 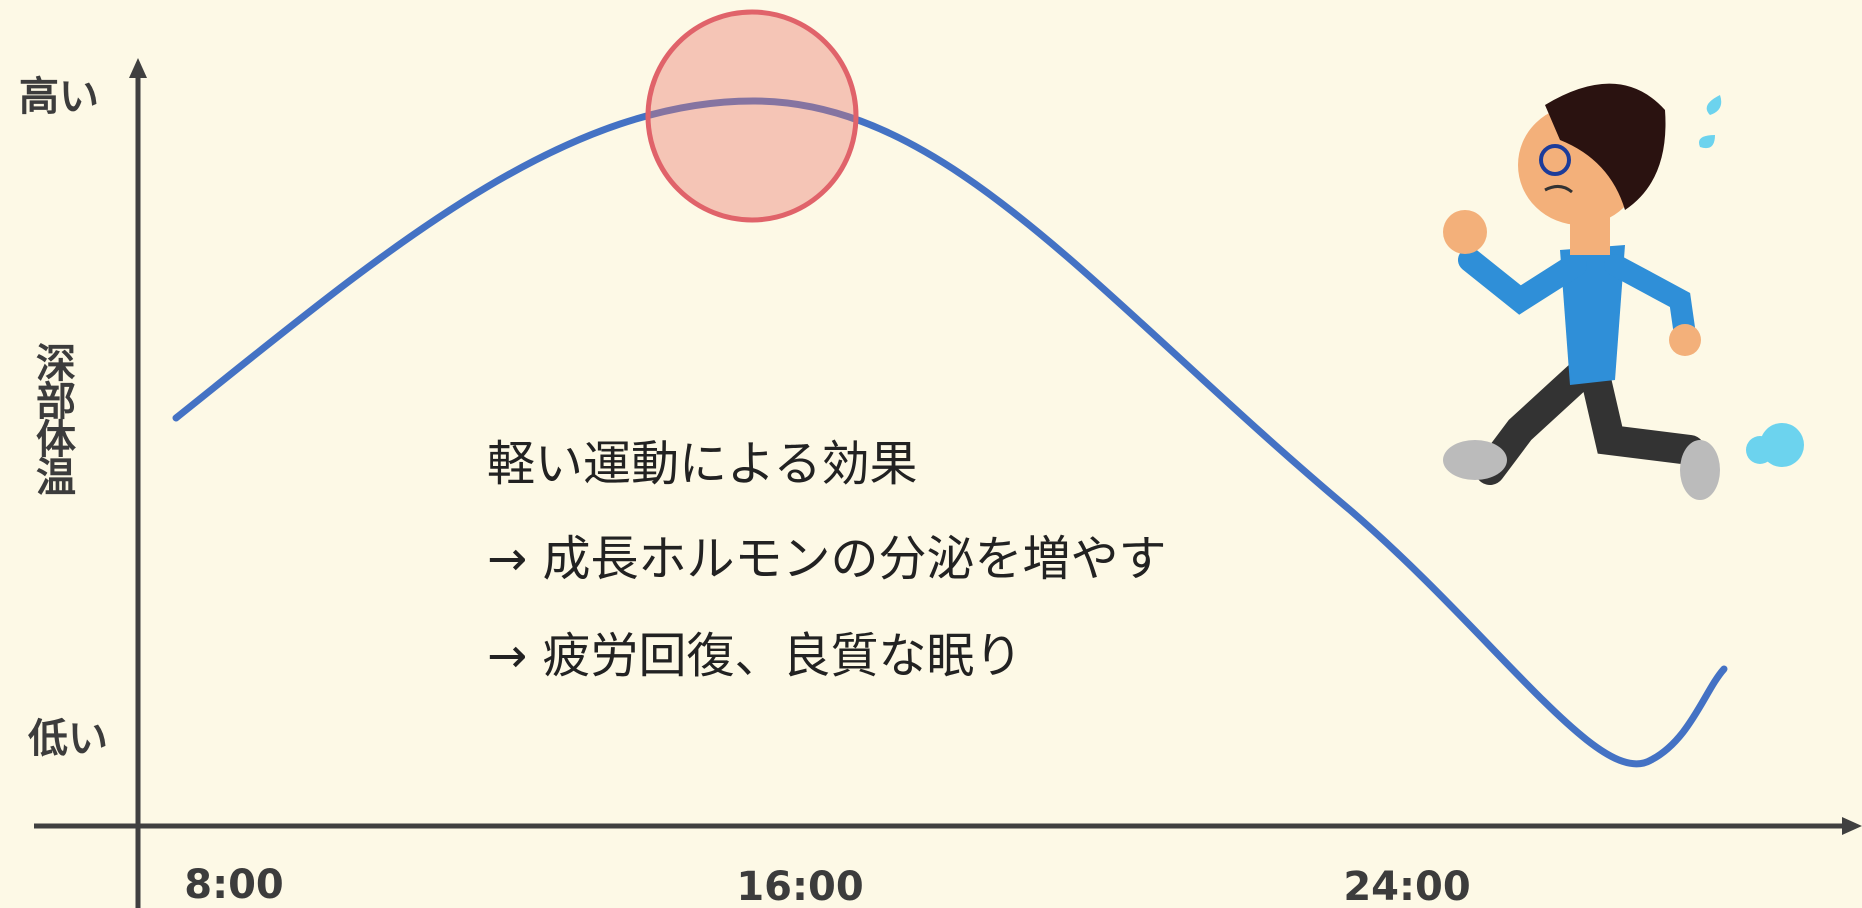 What do you see at coordinates (702, 464) in the screenshot?
I see `note-line: 軽い運動による効果` at bounding box center [702, 464].